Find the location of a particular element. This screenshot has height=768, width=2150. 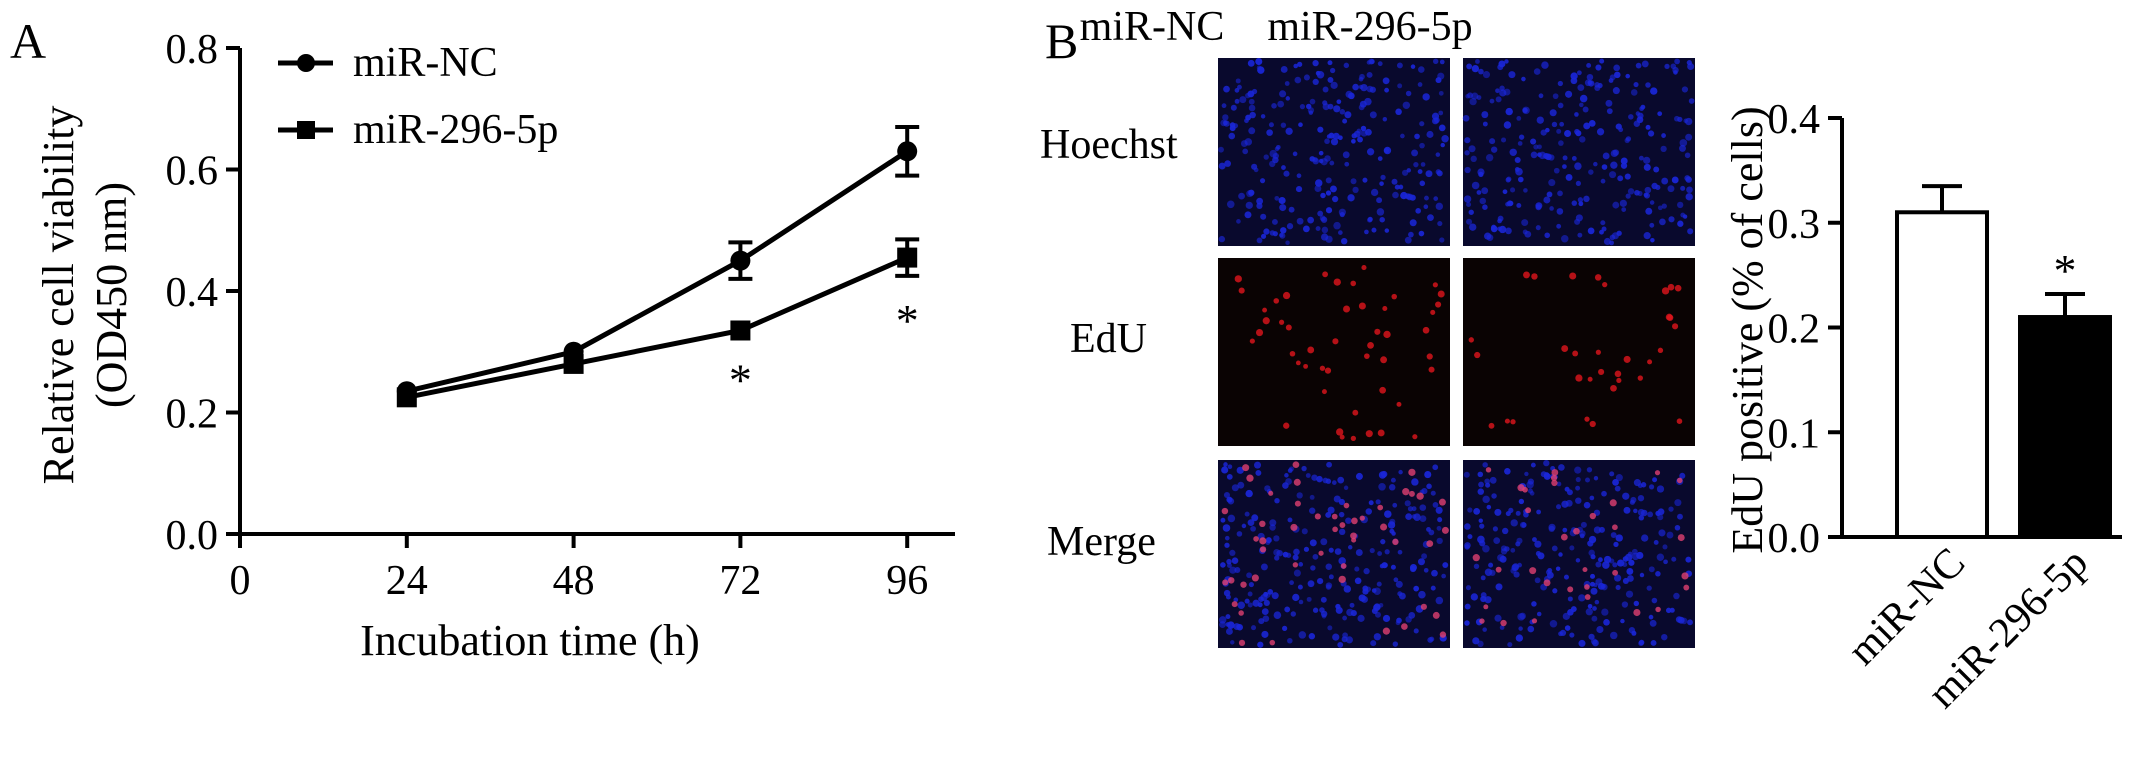

x-tick-label: 24 is located at coordinates (407, 581).